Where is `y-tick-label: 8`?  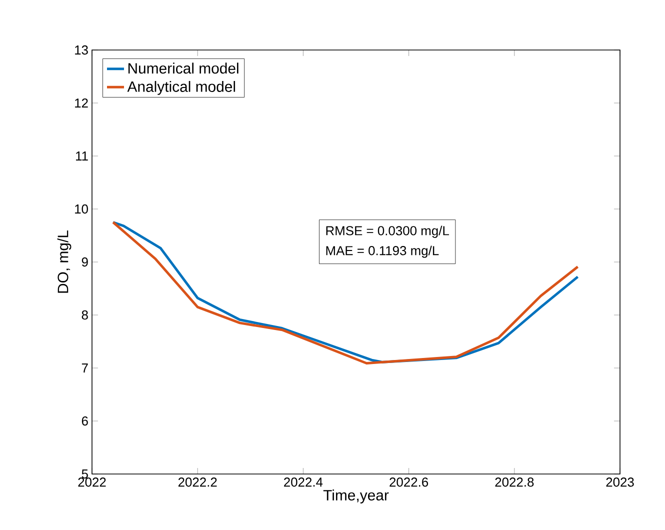
y-tick-label: 8 is located at coordinates (85, 315).